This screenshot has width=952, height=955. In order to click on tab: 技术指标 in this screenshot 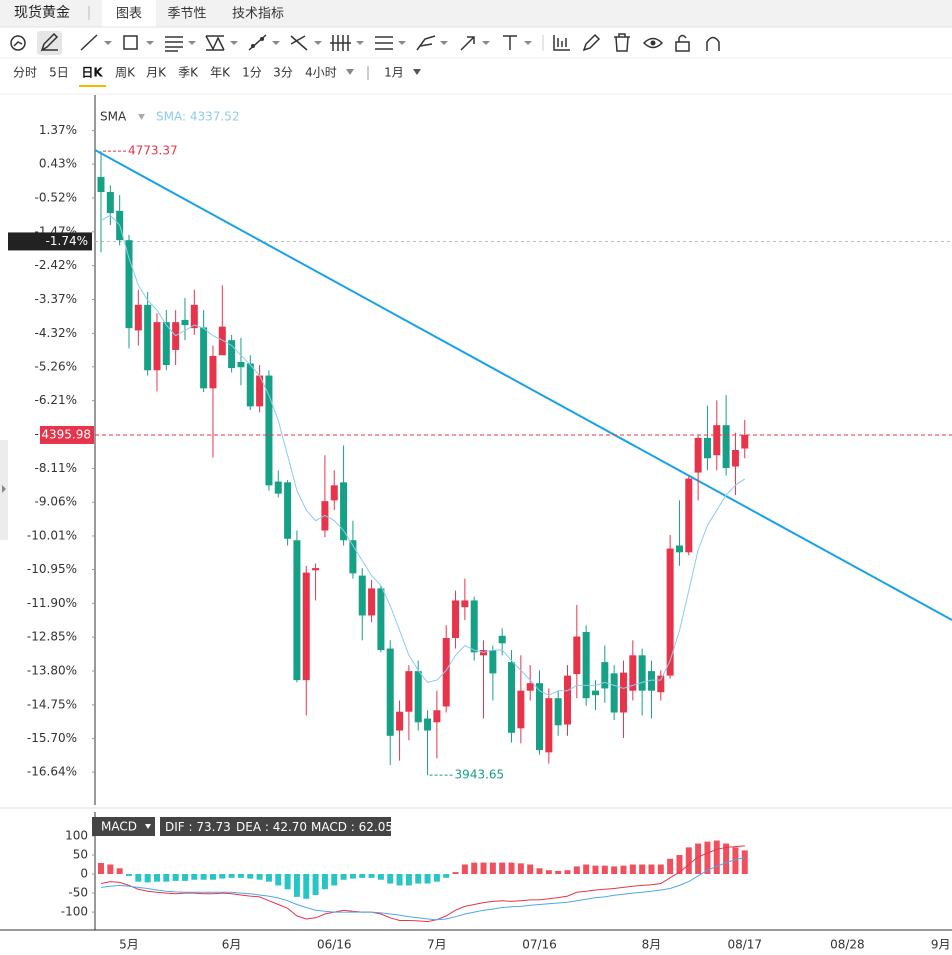, I will do `click(258, 14)`.